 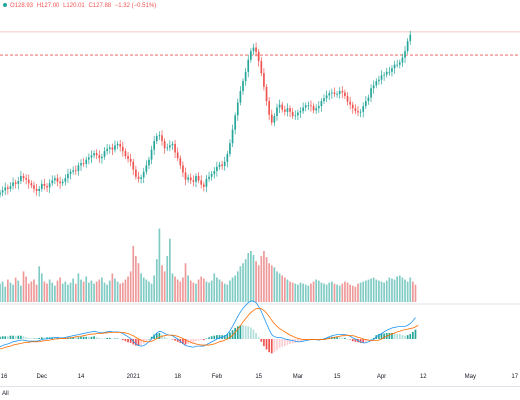 I want to click on macd-line, so click(x=208, y=324).